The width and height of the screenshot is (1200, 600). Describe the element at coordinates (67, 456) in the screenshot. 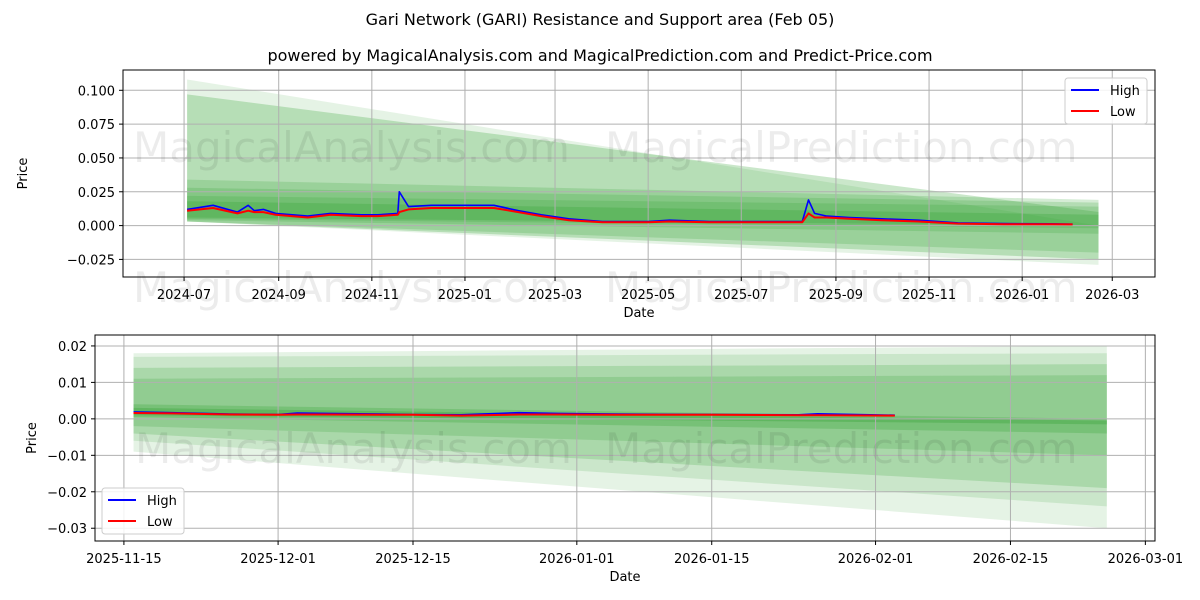

I see `y-tick-label: −0.01` at that location.